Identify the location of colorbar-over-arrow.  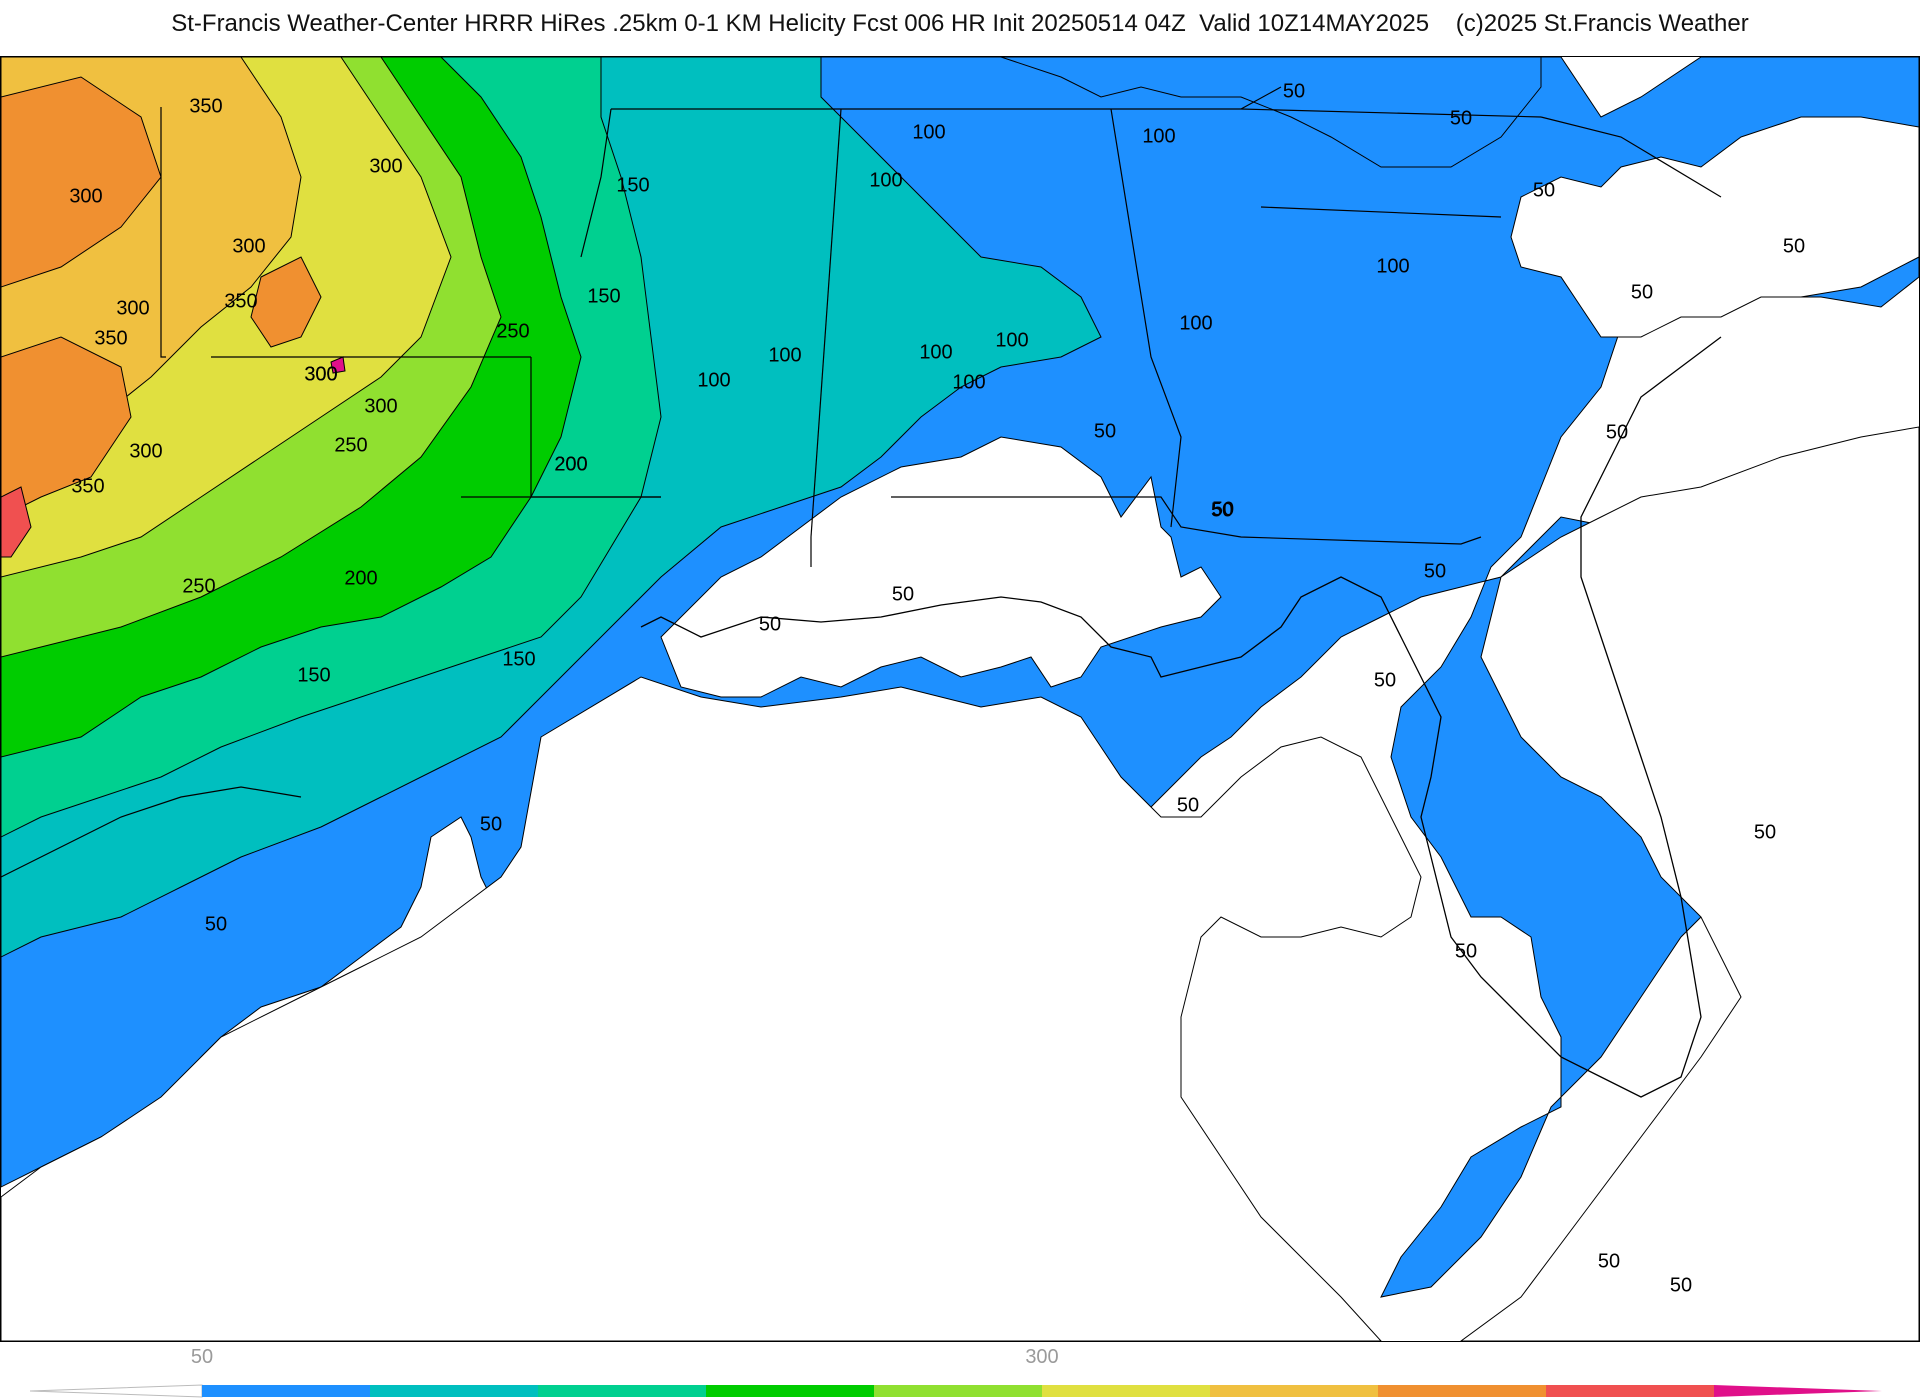
(1798, 1391).